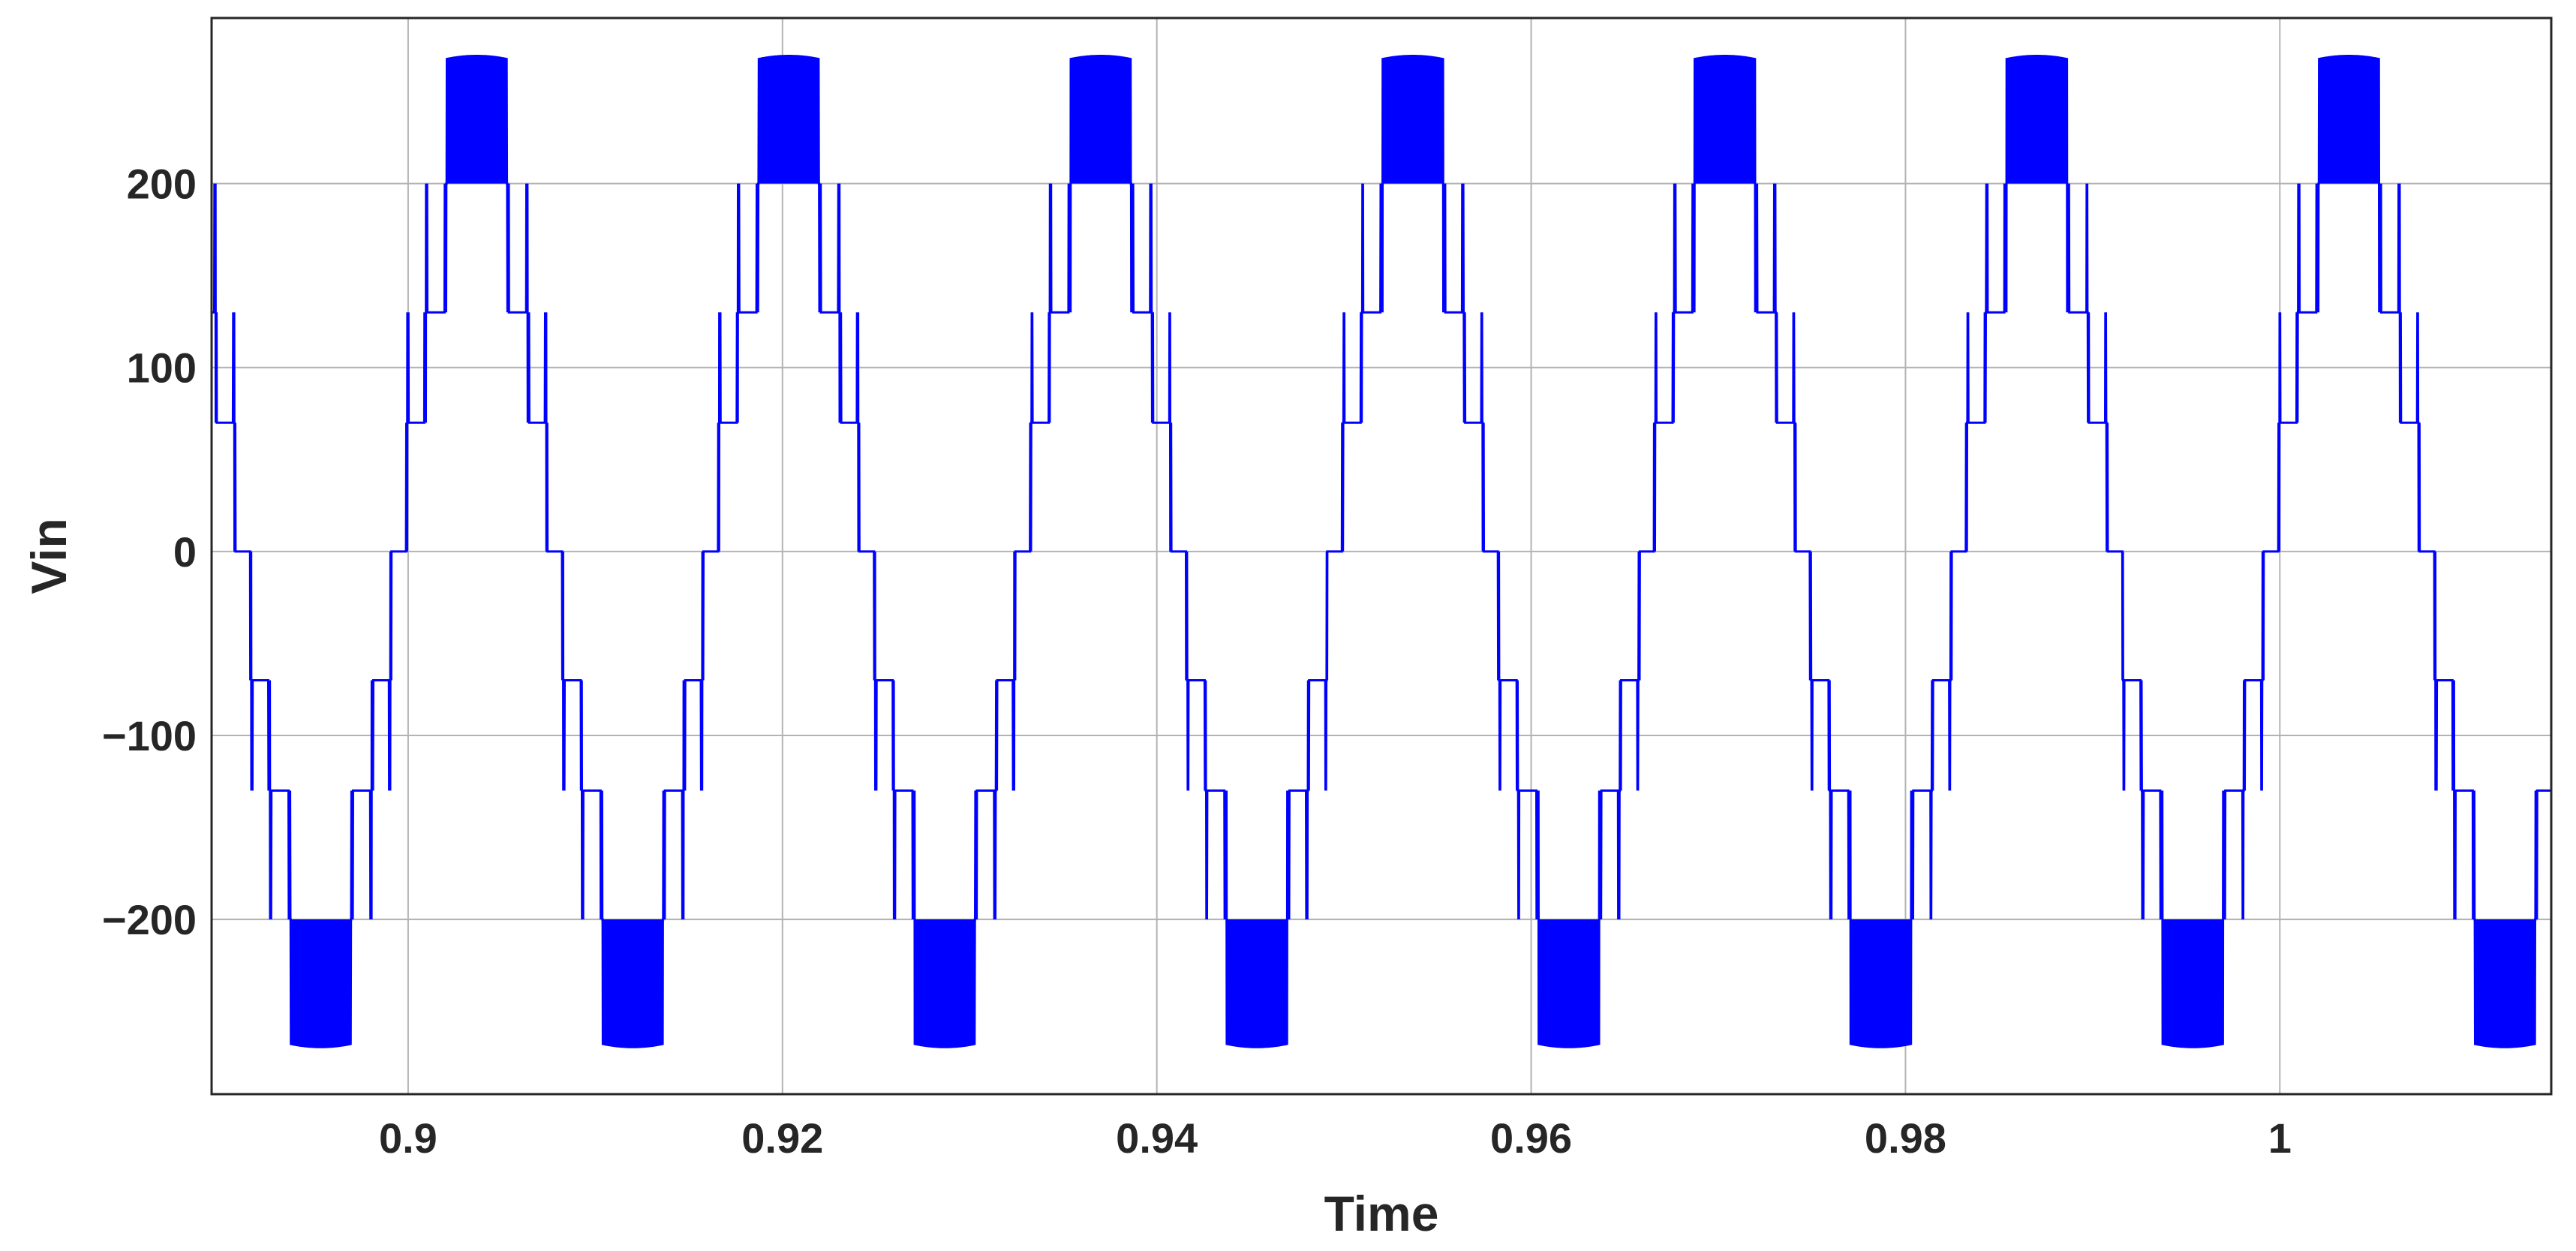  What do you see at coordinates (1905, 1138) in the screenshot?
I see `x-tick-label: 0.98` at bounding box center [1905, 1138].